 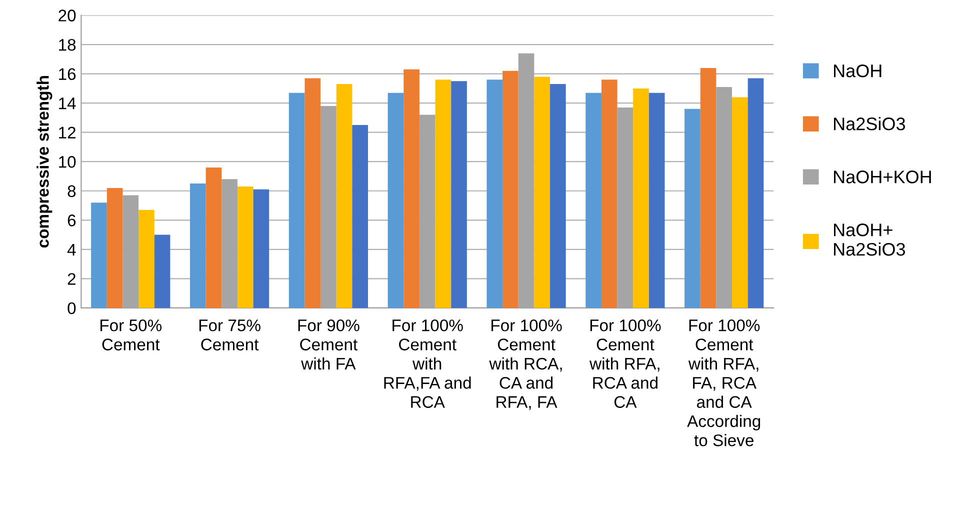 What do you see at coordinates (72, 220) in the screenshot?
I see `y-tick-label: 6` at bounding box center [72, 220].